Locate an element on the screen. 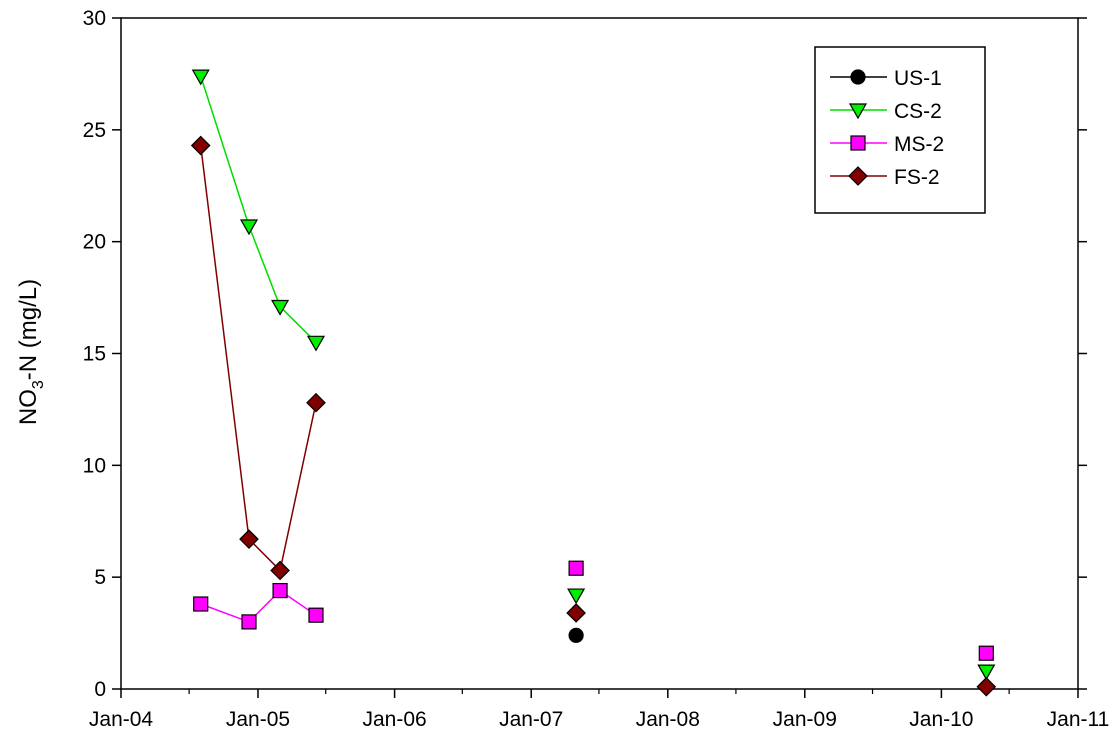 This screenshot has height=738, width=1118. y-tick-label: 30 is located at coordinates (94, 18).